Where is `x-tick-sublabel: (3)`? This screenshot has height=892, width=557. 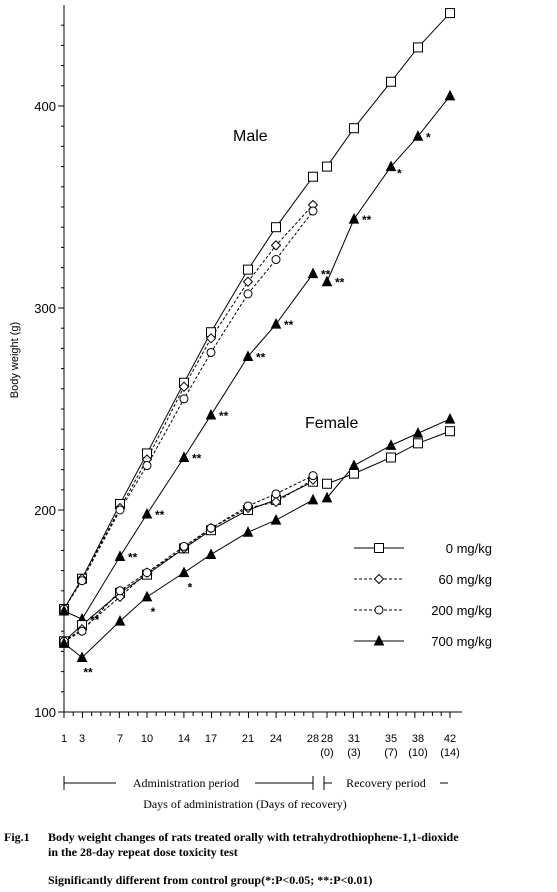
x-tick-sublabel: (3) is located at coordinates (353, 753).